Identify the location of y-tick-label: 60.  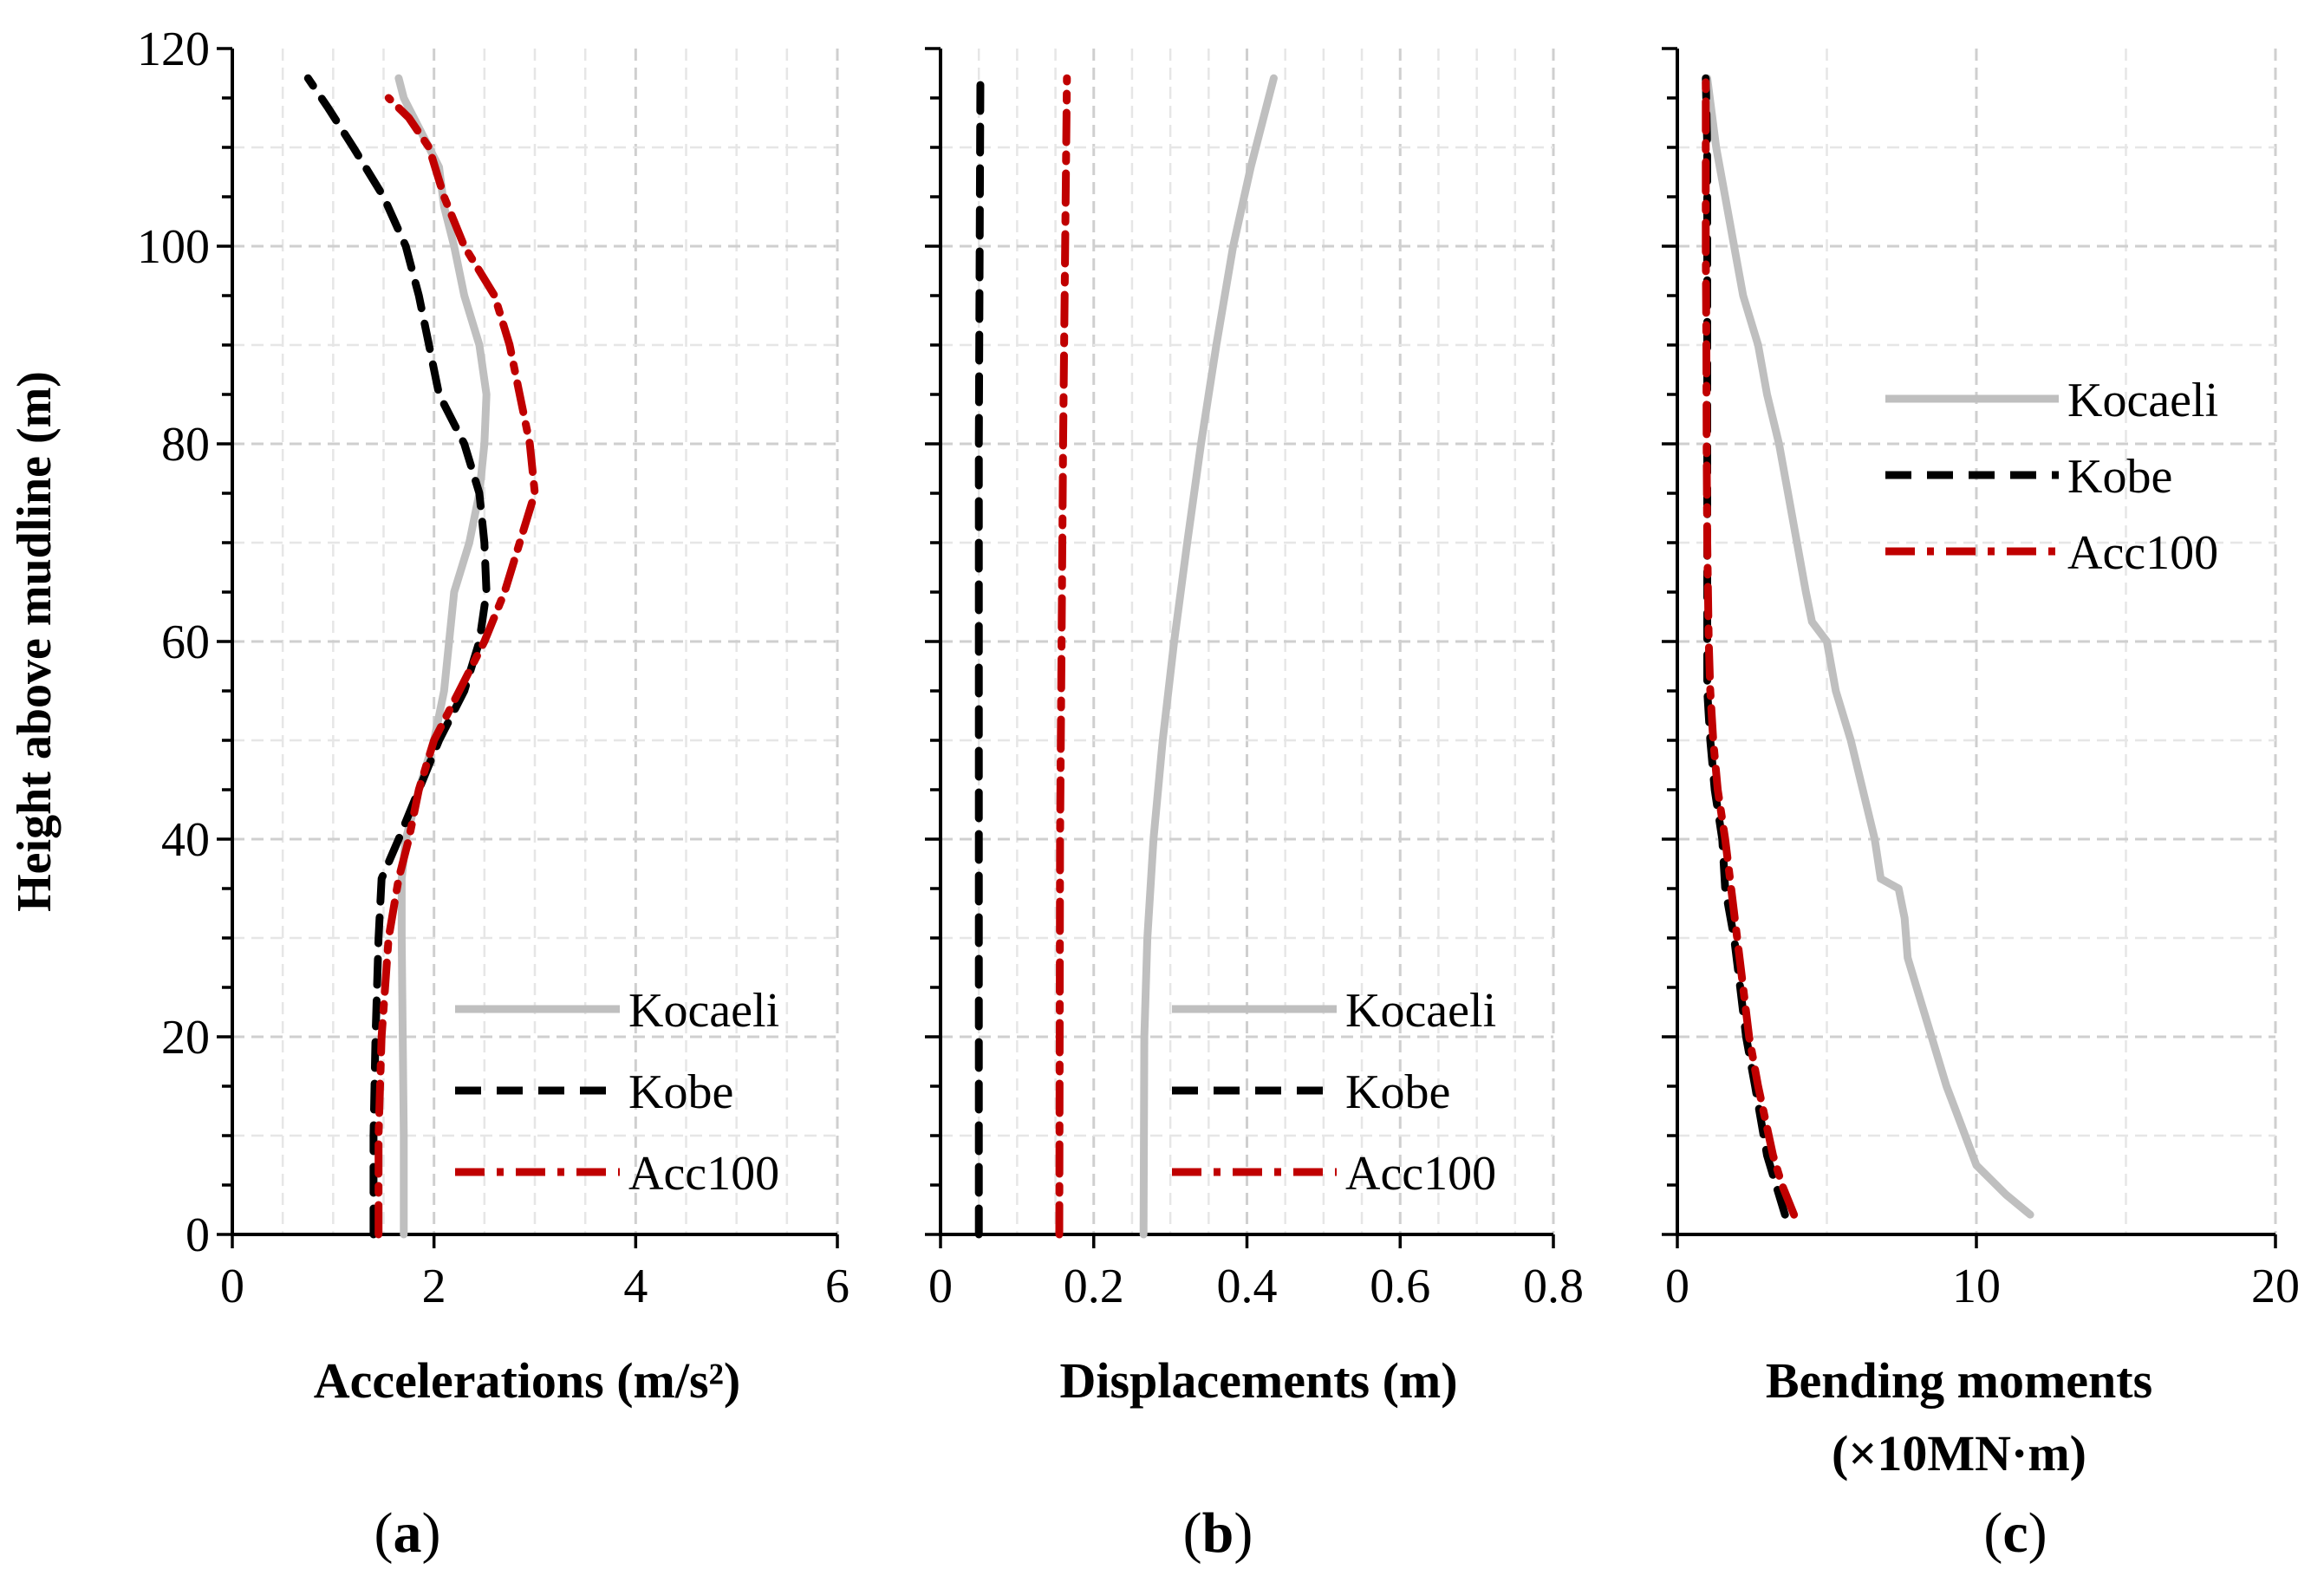
(185, 642).